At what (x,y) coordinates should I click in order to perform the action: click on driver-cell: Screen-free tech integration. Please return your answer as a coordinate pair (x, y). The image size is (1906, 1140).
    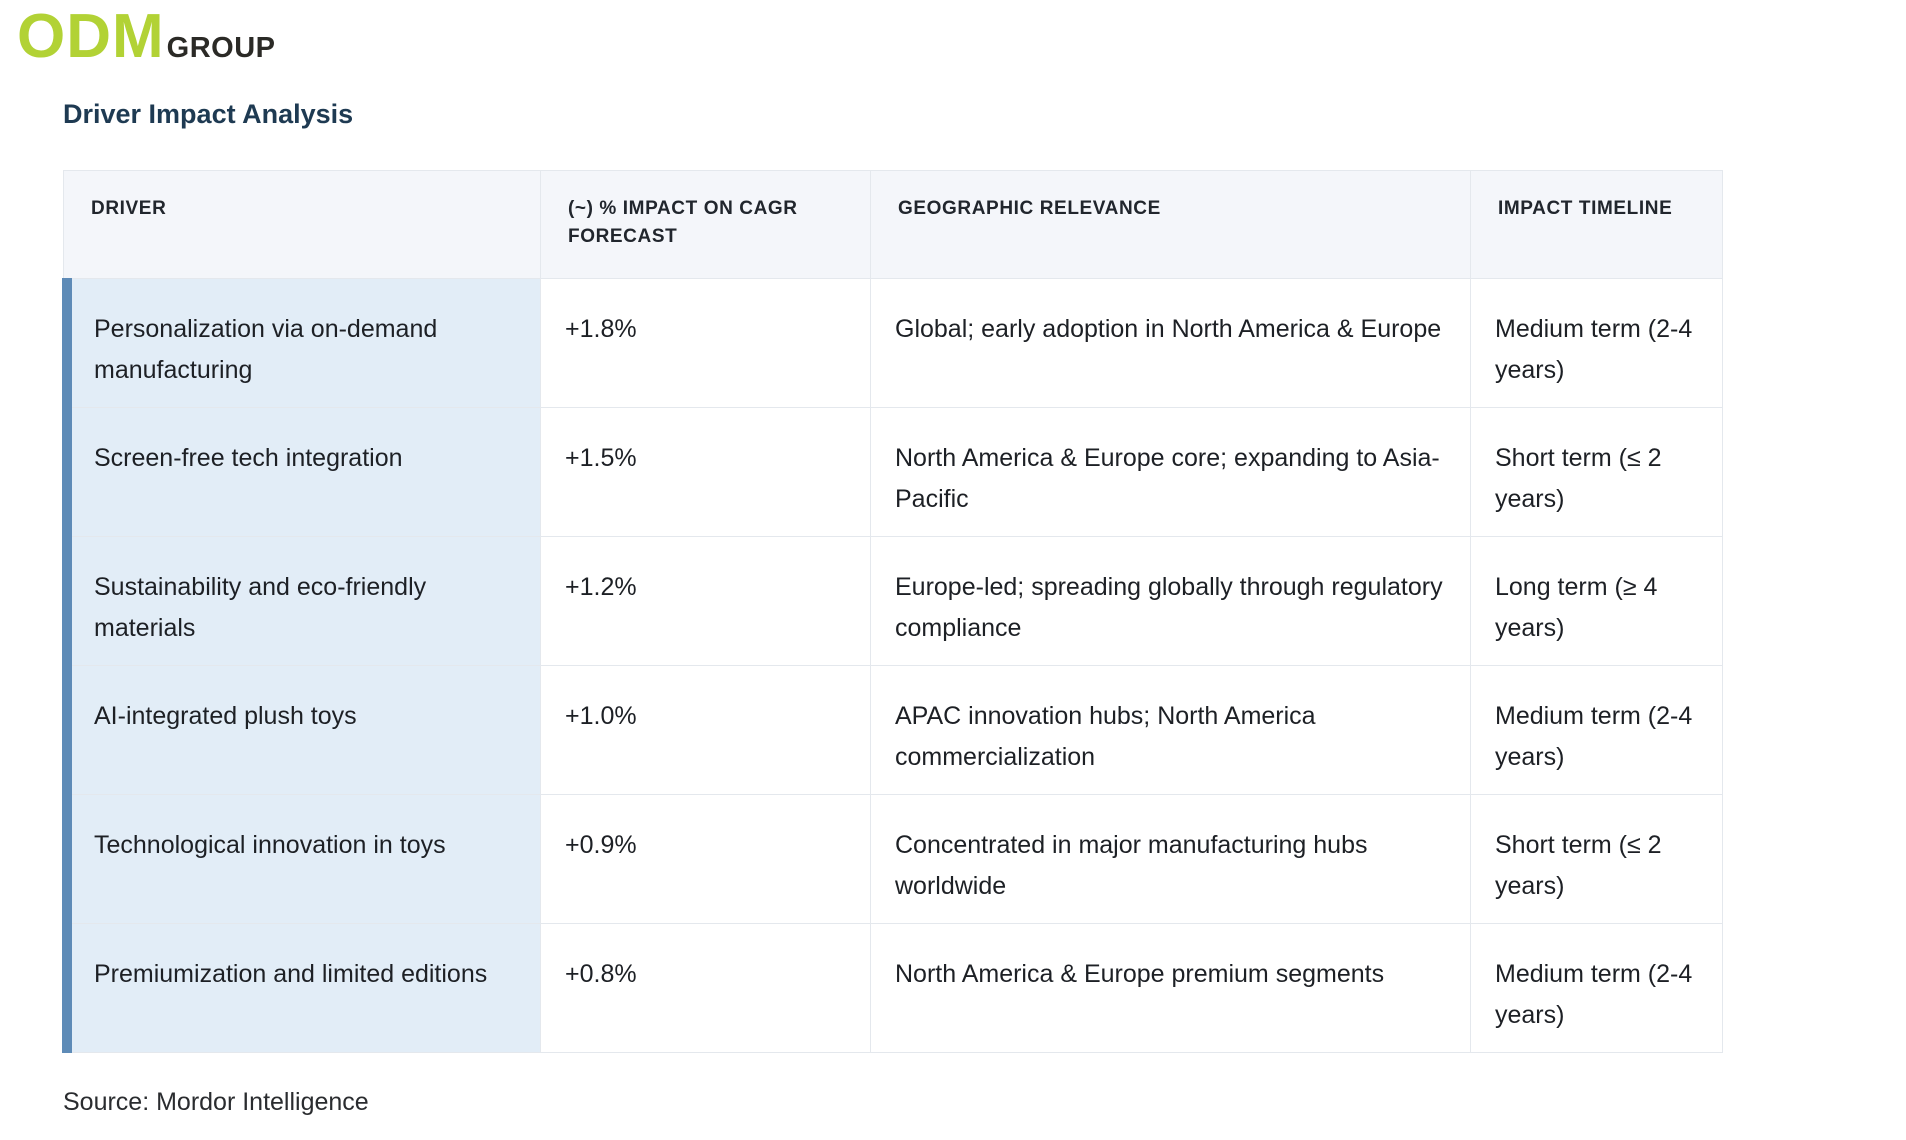
    Looking at the image, I should click on (302, 472).